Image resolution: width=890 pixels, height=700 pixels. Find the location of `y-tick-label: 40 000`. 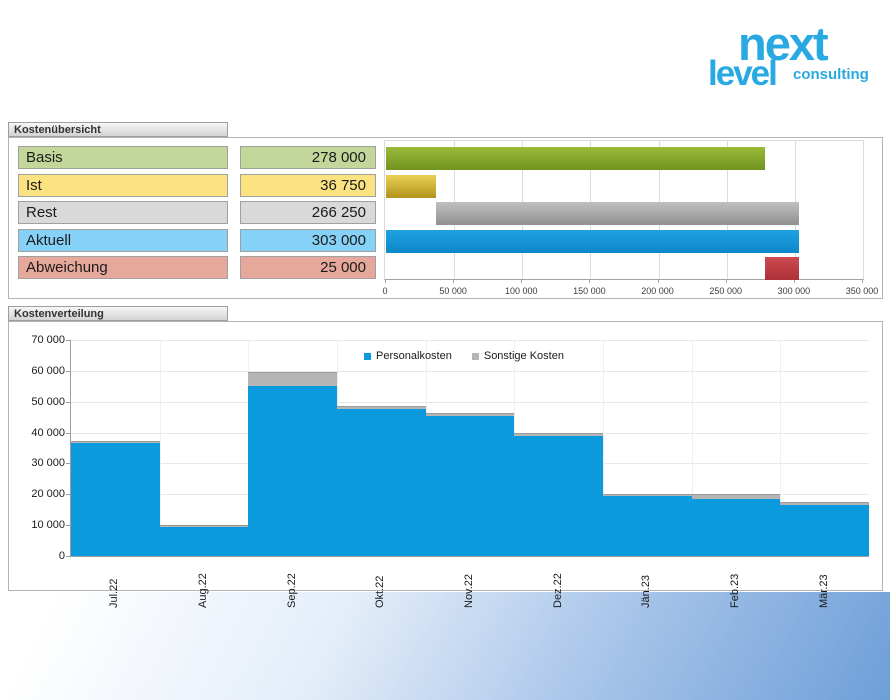

y-tick-label: 40 000 is located at coordinates (48, 432).